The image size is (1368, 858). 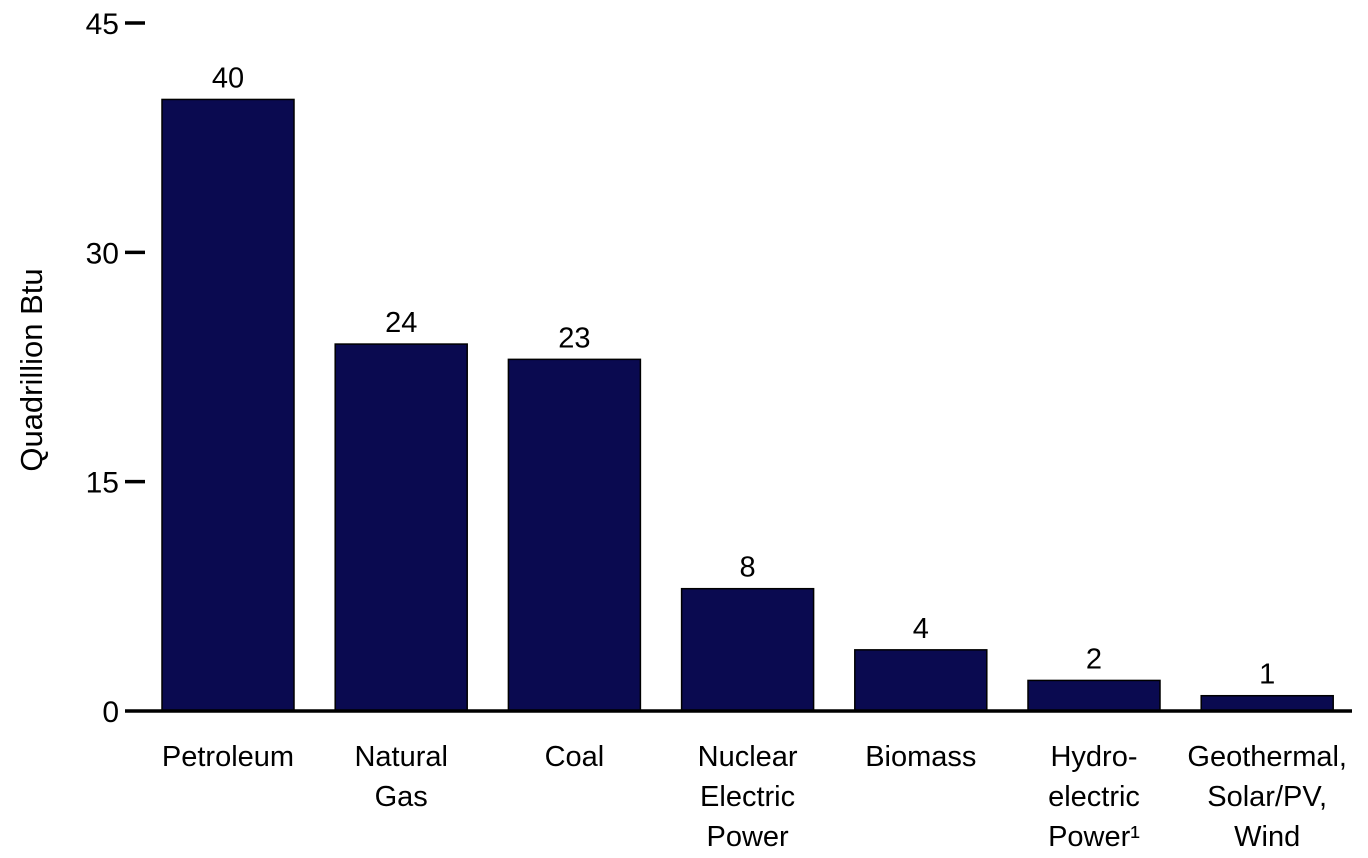 What do you see at coordinates (401, 757) in the screenshot?
I see `x-tick-label-line: Natural` at bounding box center [401, 757].